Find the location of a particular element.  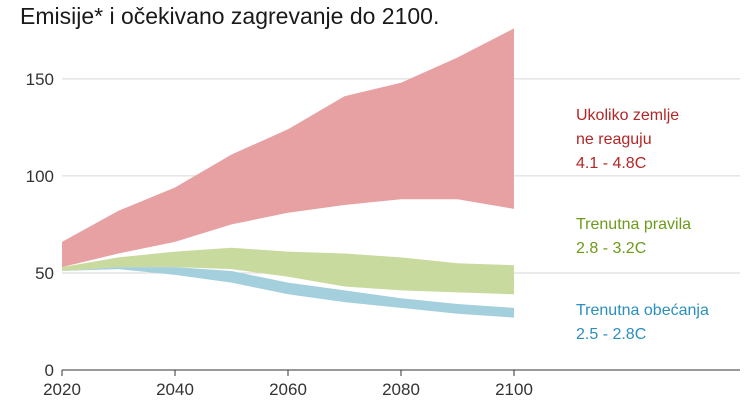

label-current-pledges-range: 2.5 - 2.8C is located at coordinates (611, 334).